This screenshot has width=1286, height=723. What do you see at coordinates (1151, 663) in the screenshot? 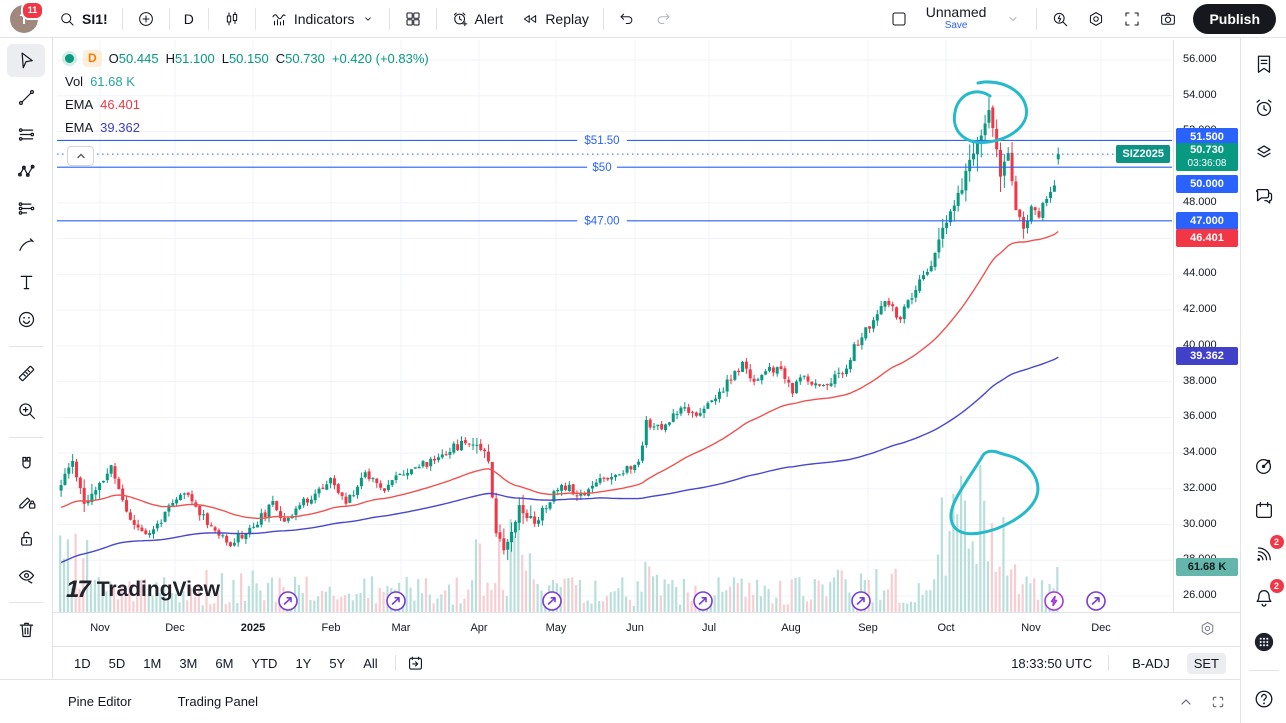
I see `back-adjust-button: B-ADJ` at bounding box center [1151, 663].